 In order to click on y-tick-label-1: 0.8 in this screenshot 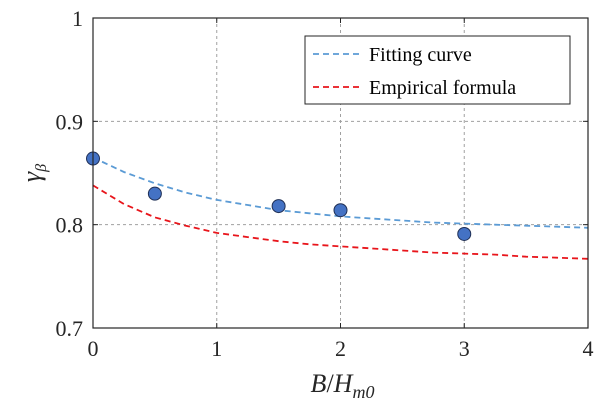, I will do `click(70, 225)`.